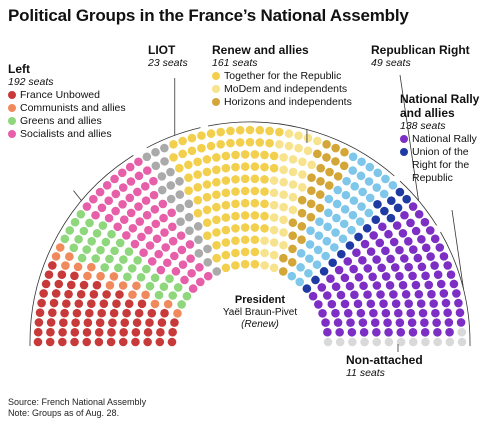  What do you see at coordinates (283, 76) in the screenshot?
I see `legend-label: Together for the Republic` at bounding box center [283, 76].